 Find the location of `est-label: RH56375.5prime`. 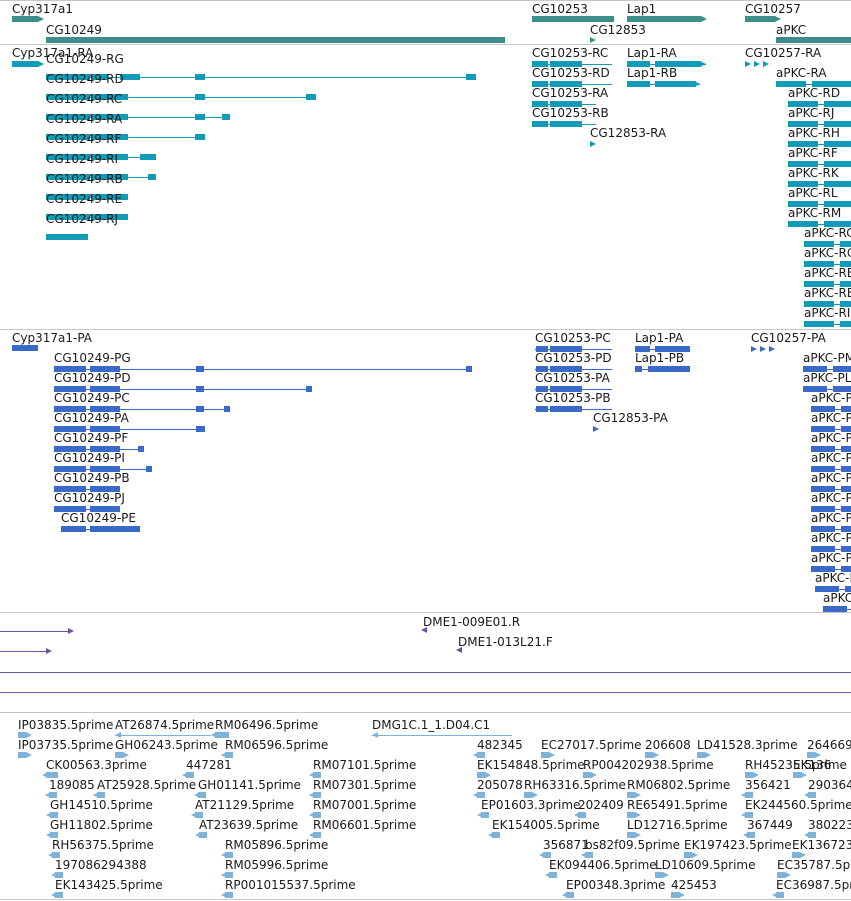

est-label: RH56375.5prime is located at coordinates (103, 845).